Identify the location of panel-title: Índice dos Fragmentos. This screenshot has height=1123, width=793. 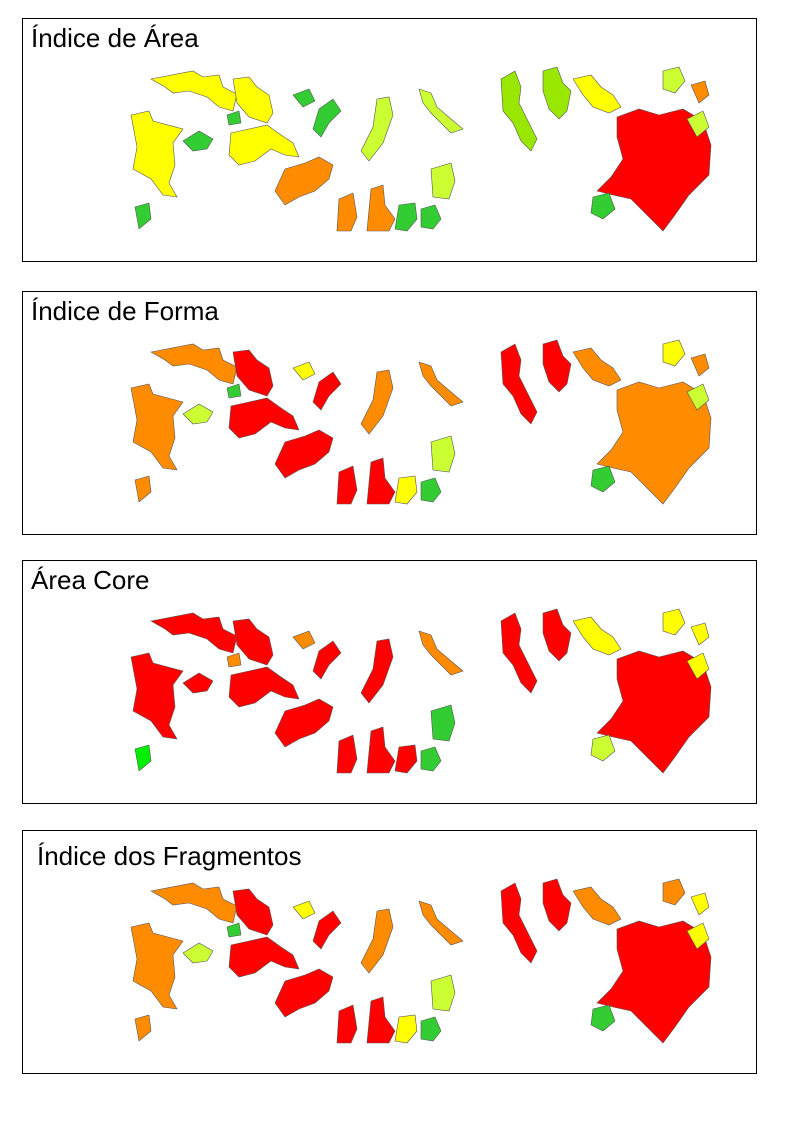
(169, 856).